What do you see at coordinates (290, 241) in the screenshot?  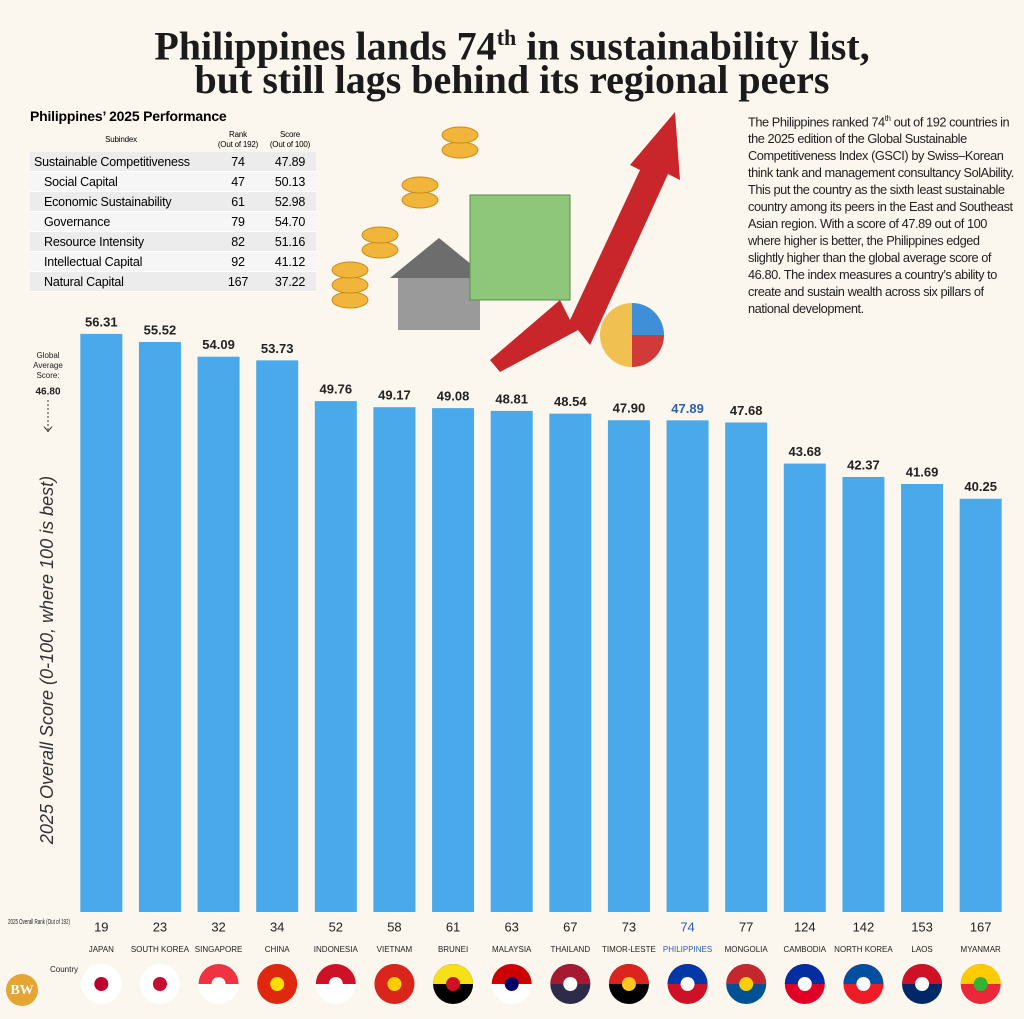 I see `table-cell: 51.16` at bounding box center [290, 241].